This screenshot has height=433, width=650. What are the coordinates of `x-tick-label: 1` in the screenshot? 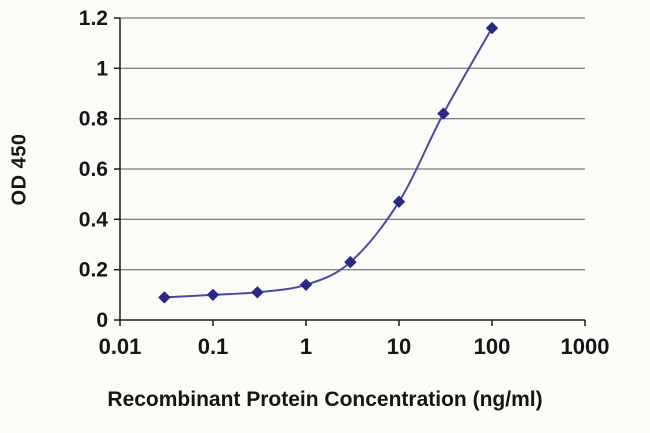 It's located at (306, 346).